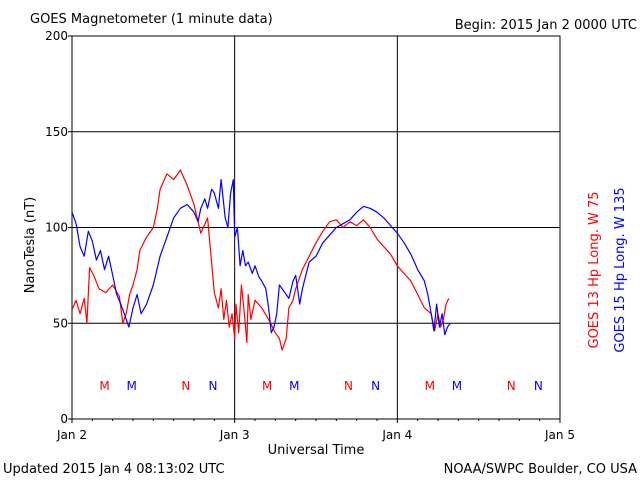  Describe the element at coordinates (594, 270) in the screenshot. I see `legend-goes13: GOES 13 Hp Long. W 75` at that location.